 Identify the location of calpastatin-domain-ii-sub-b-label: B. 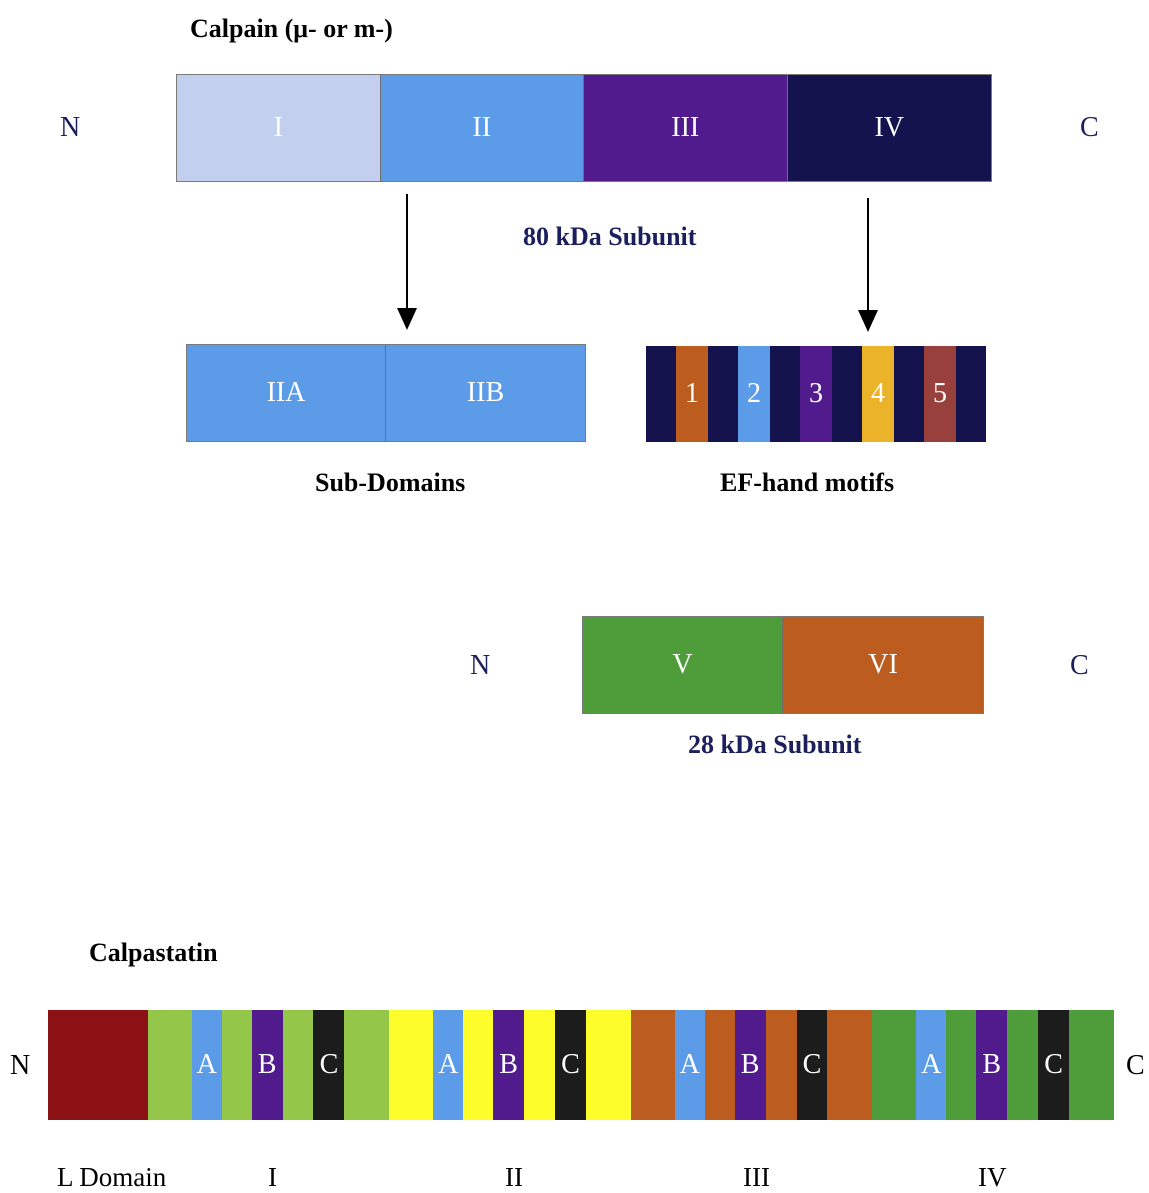
(508, 1064).